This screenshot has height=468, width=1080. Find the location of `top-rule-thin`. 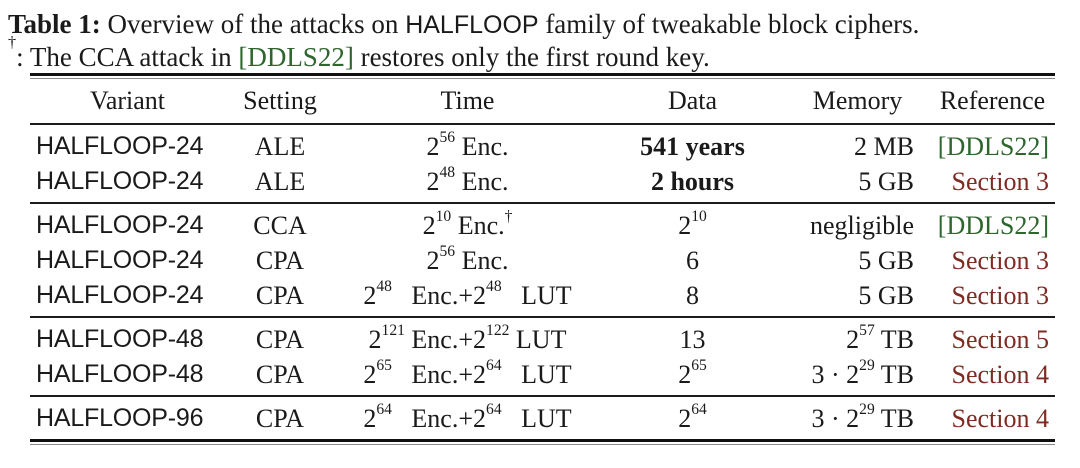

top-rule-thin is located at coordinates (542, 78).